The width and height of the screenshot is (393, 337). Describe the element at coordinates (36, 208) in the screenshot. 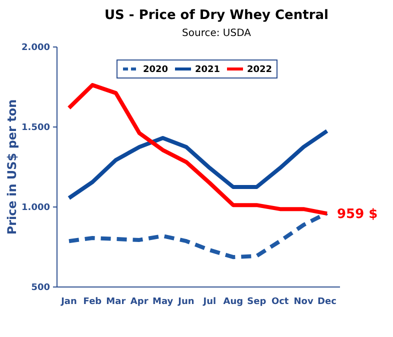

I see `y-tick-label: 1.000` at that location.